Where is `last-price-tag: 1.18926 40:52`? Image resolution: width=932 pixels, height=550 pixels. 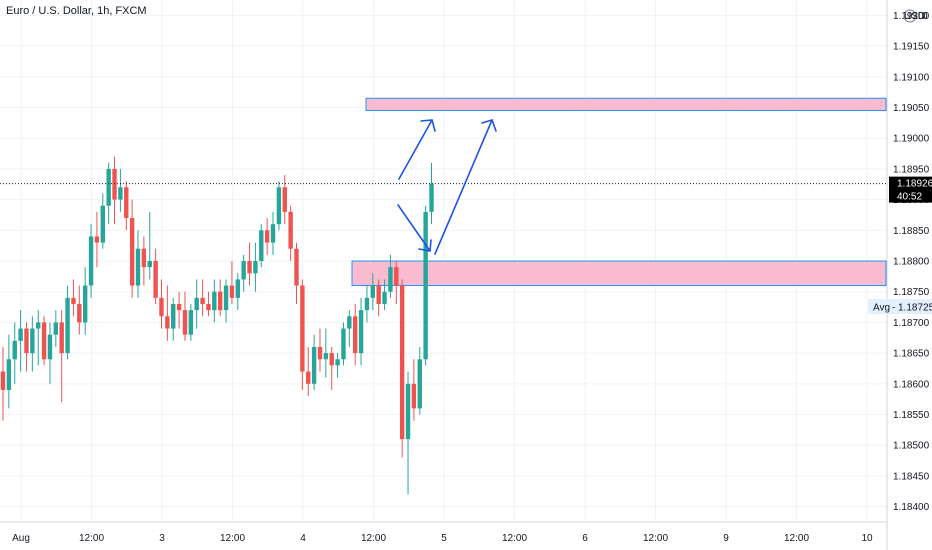 last-price-tag: 1.18926 40:52 is located at coordinates (910, 189).